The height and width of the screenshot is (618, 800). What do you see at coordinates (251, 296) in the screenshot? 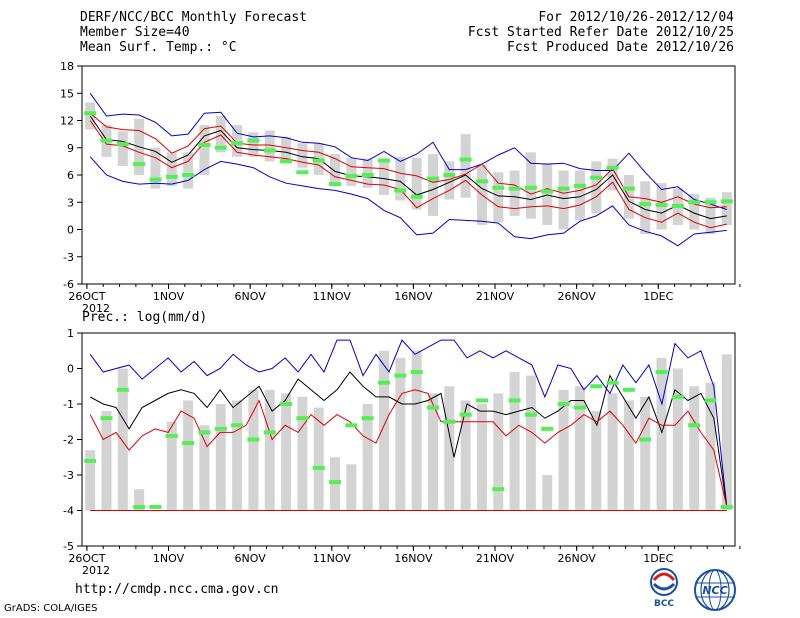
I see `temp-xtick-label: 6NOV` at bounding box center [251, 296].